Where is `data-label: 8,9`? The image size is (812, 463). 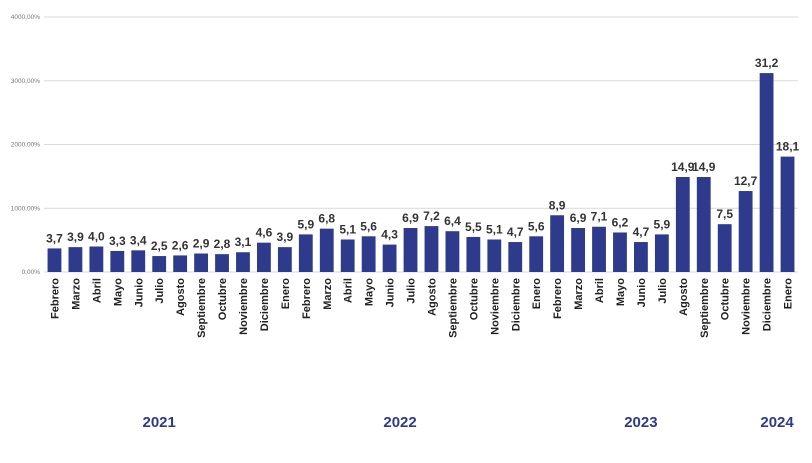 data-label: 8,9 is located at coordinates (557, 205).